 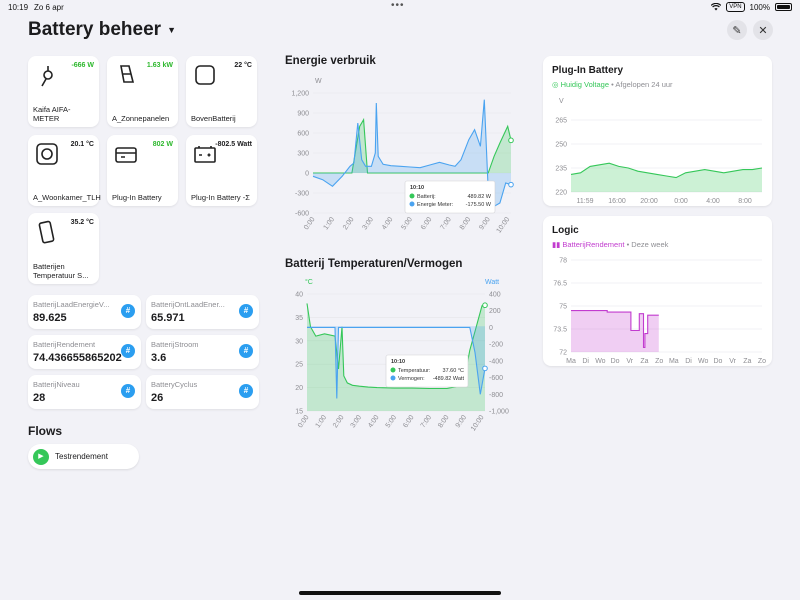 What do you see at coordinates (563, 353) in the screenshot?
I see `y-tick-label: 72` at bounding box center [563, 353].